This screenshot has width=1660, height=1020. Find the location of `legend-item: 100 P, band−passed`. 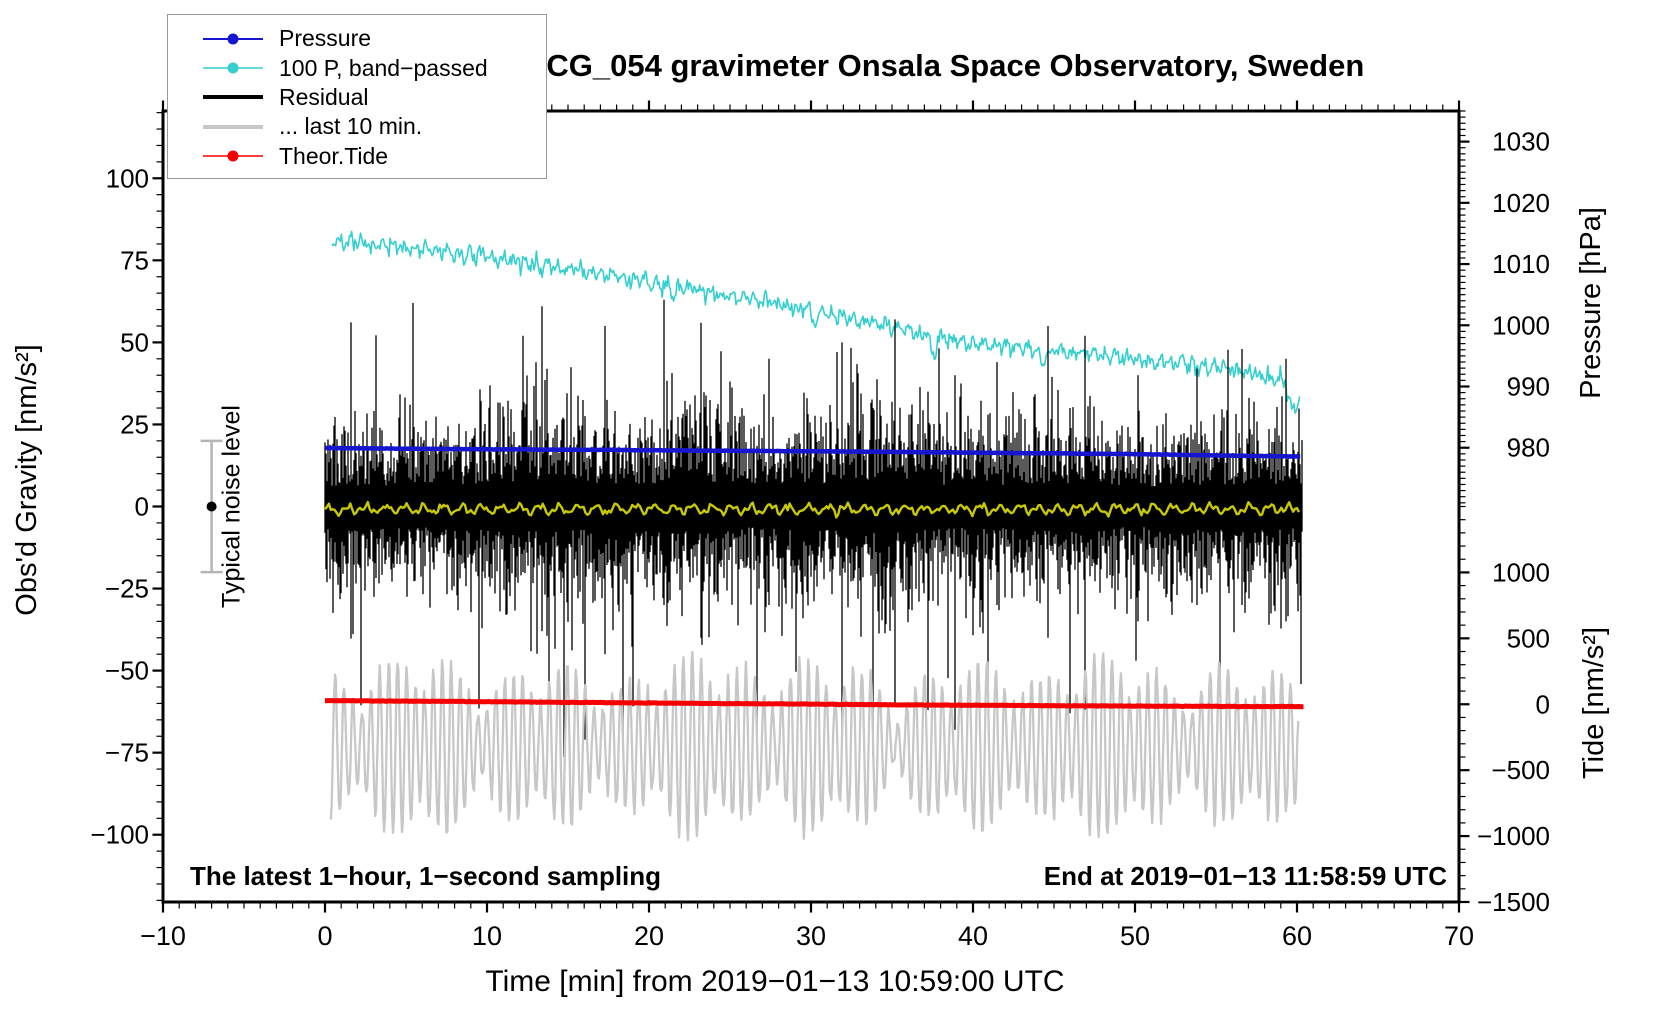

legend-item: 100 P, band−passed is located at coordinates (357, 67).